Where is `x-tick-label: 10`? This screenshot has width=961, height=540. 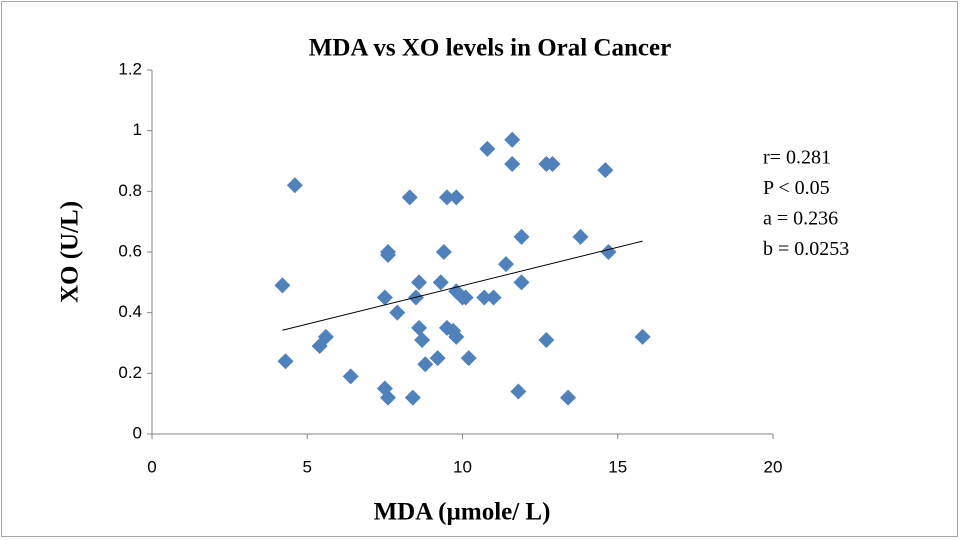
x-tick-label: 10 is located at coordinates (462, 466).